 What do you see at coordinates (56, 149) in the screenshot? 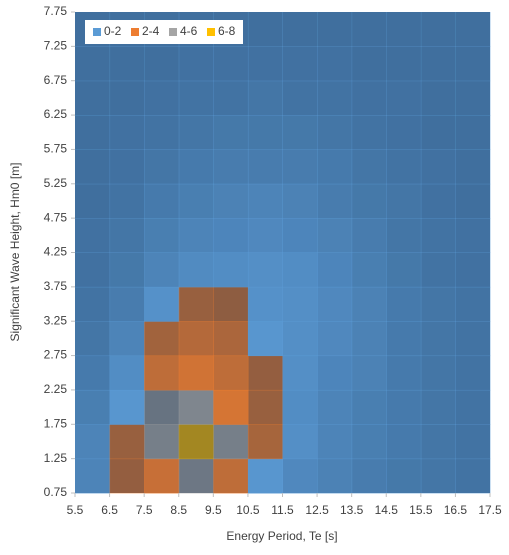
I see `y-tick-label: 5.75` at bounding box center [56, 149].